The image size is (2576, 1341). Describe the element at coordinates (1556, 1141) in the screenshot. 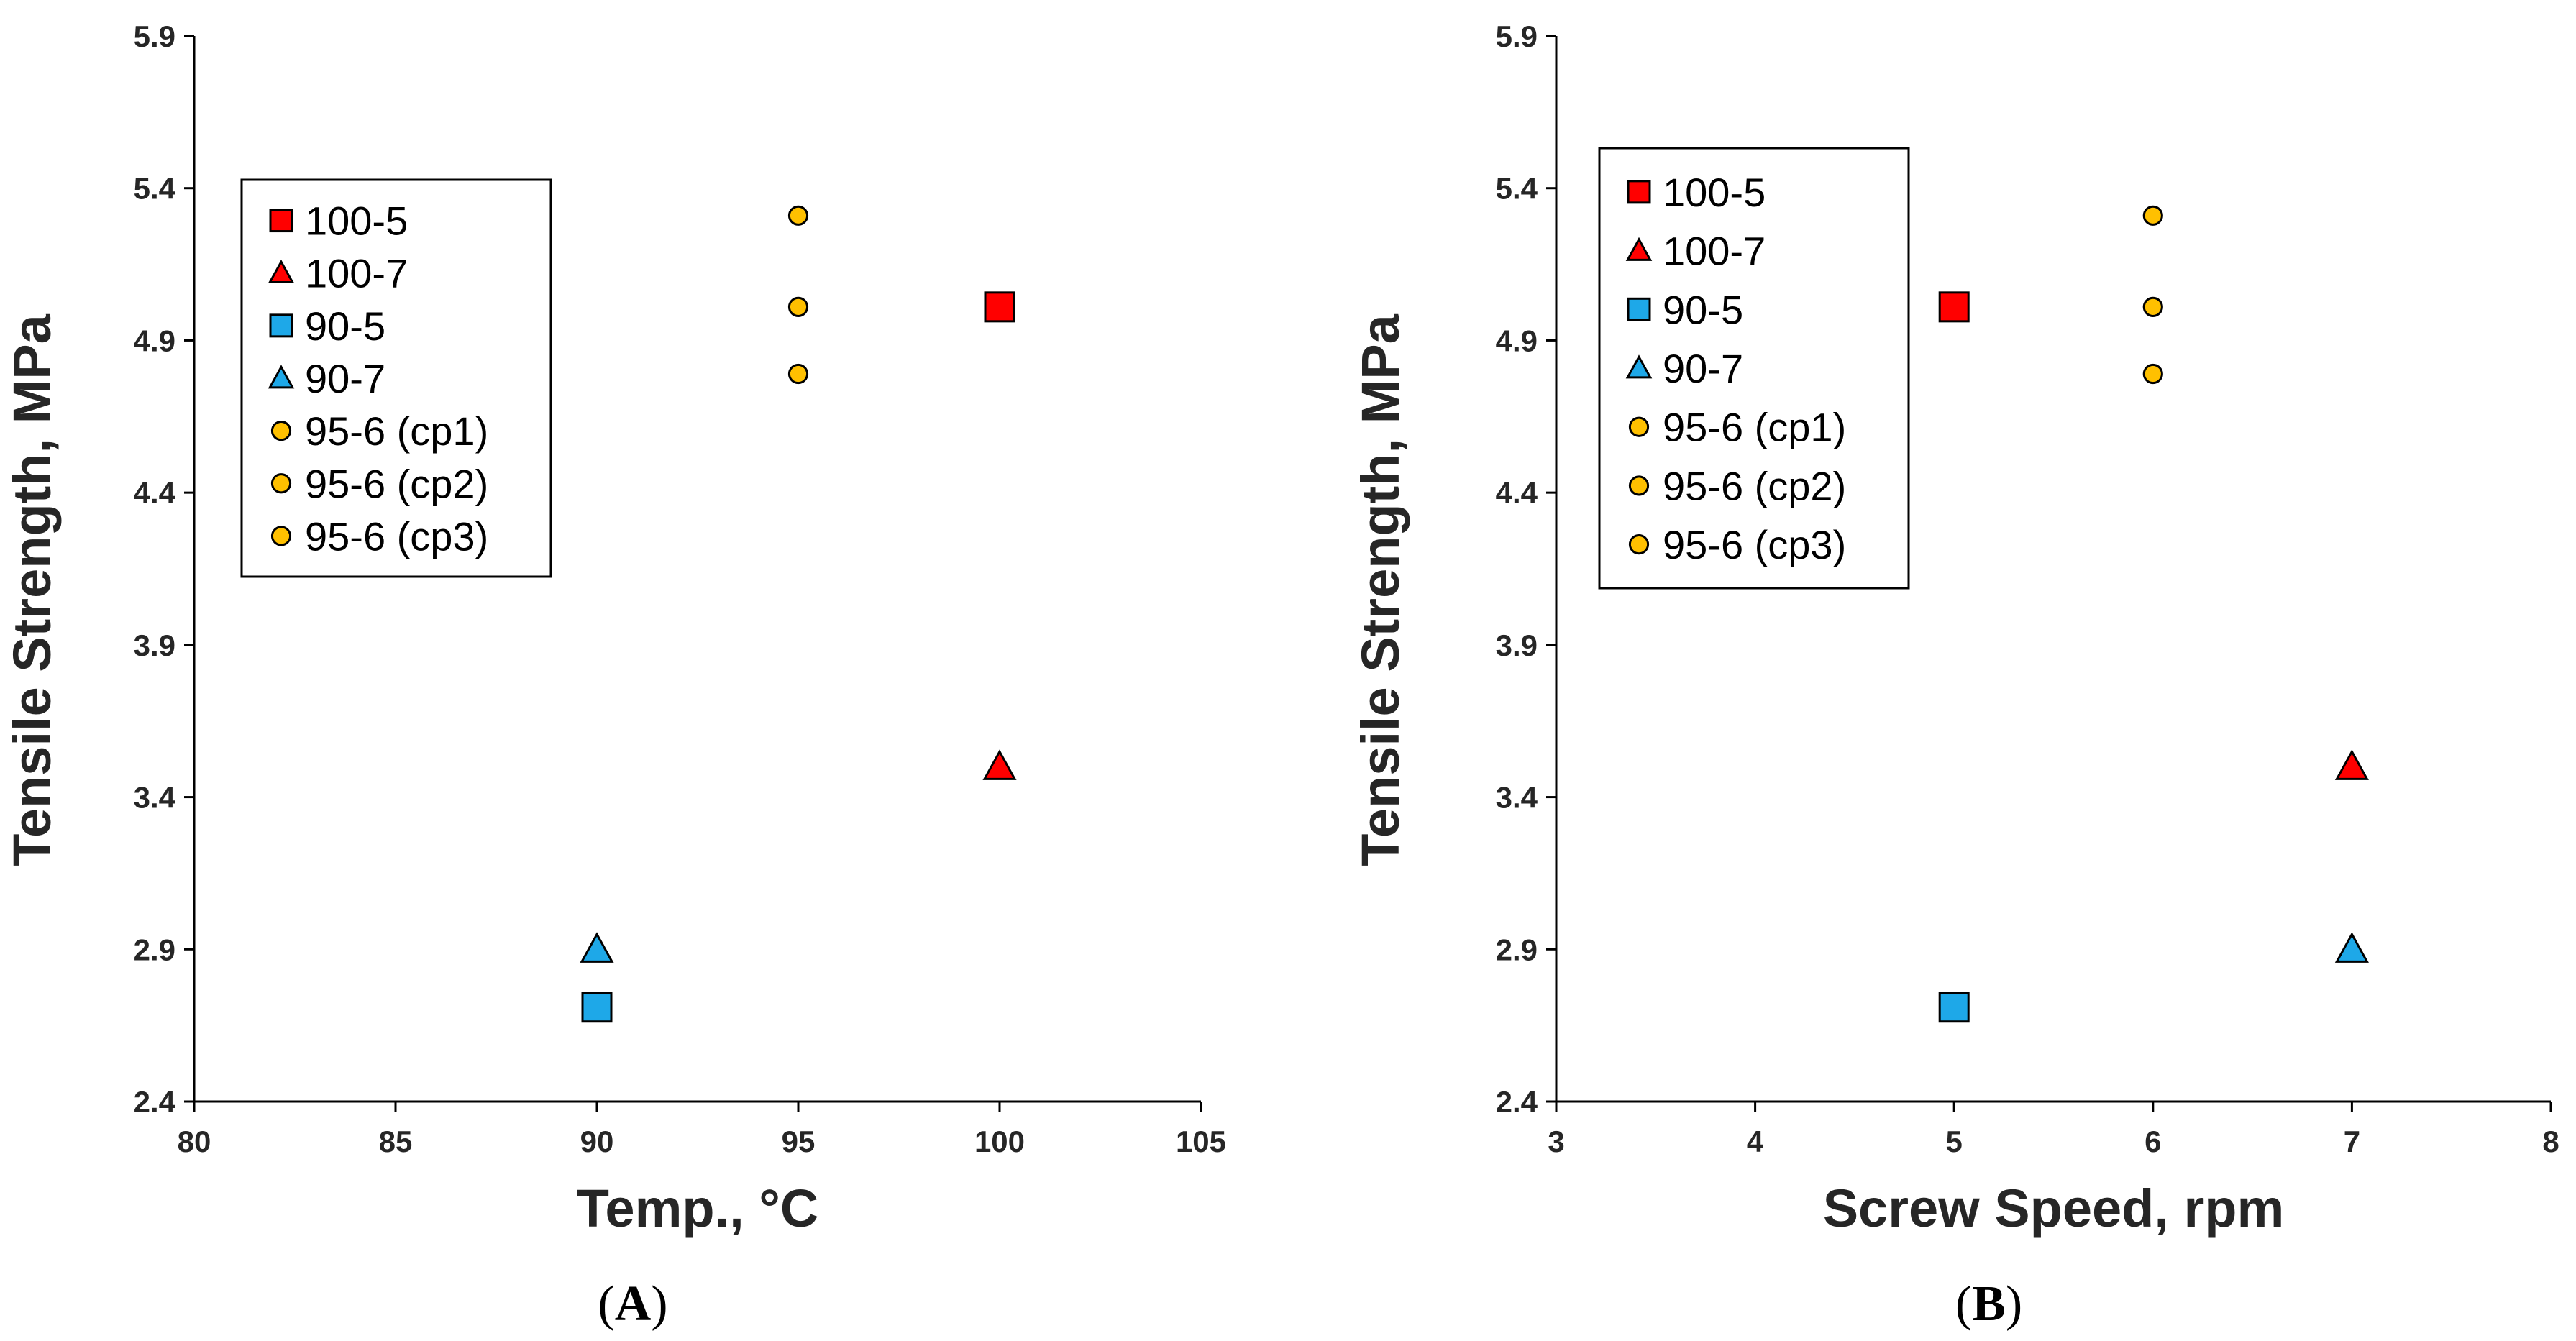

I see `x-tick-label: 3` at that location.